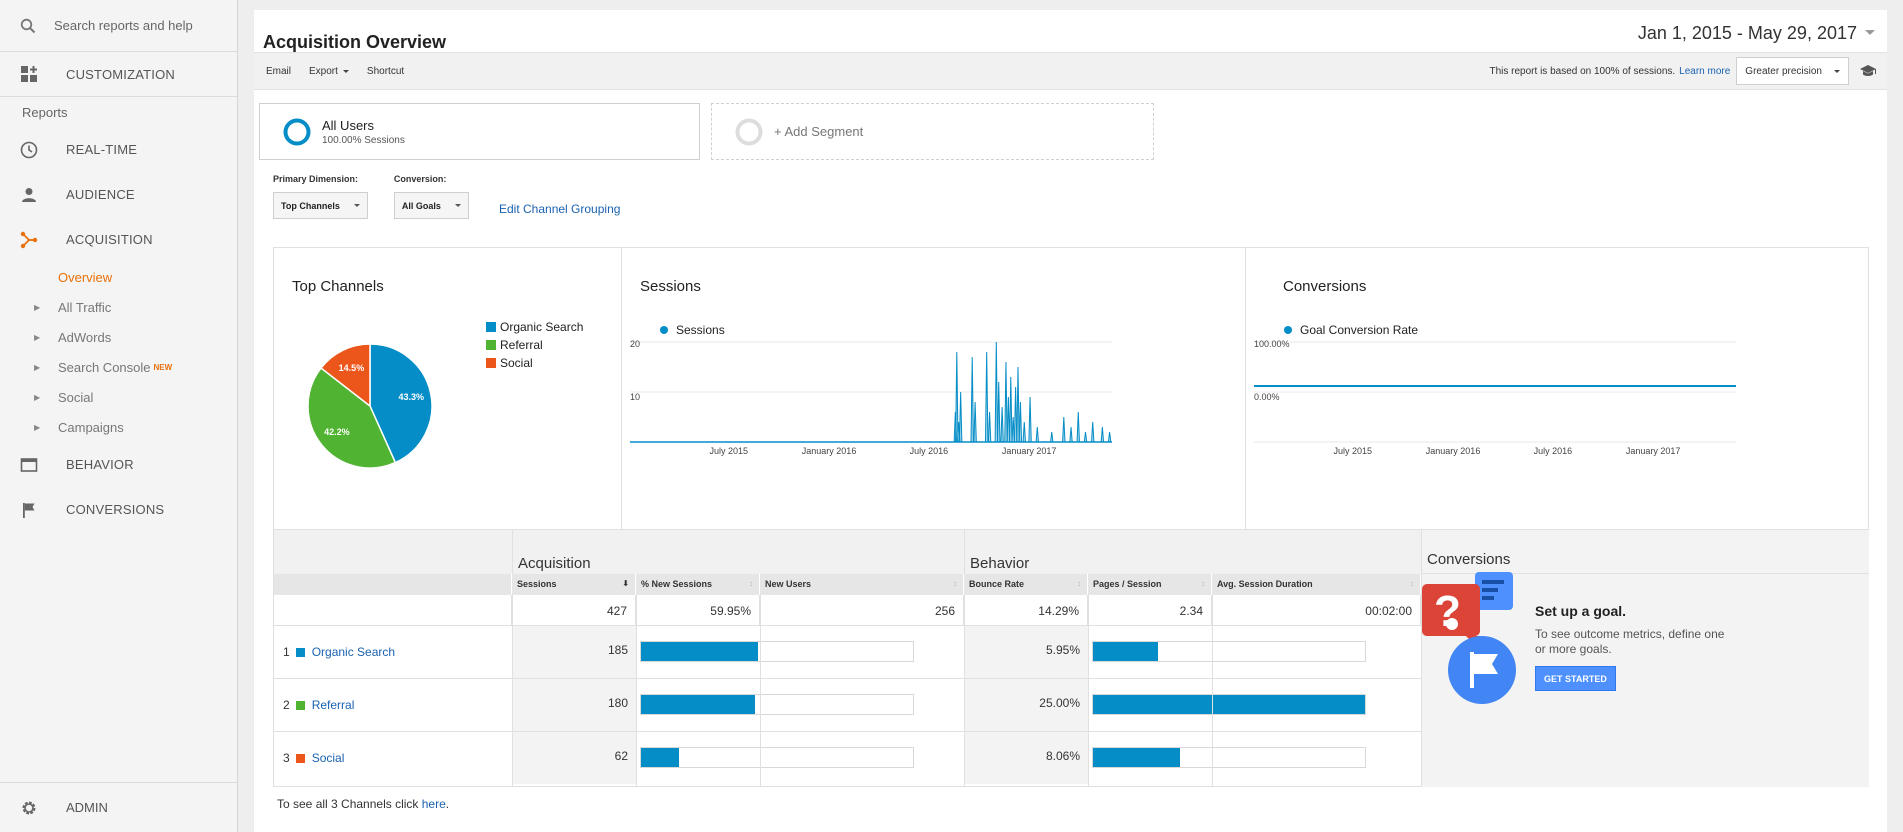 This screenshot has width=1903, height=832. I want to click on footnote: To see all 3 Channels click here., so click(363, 804).